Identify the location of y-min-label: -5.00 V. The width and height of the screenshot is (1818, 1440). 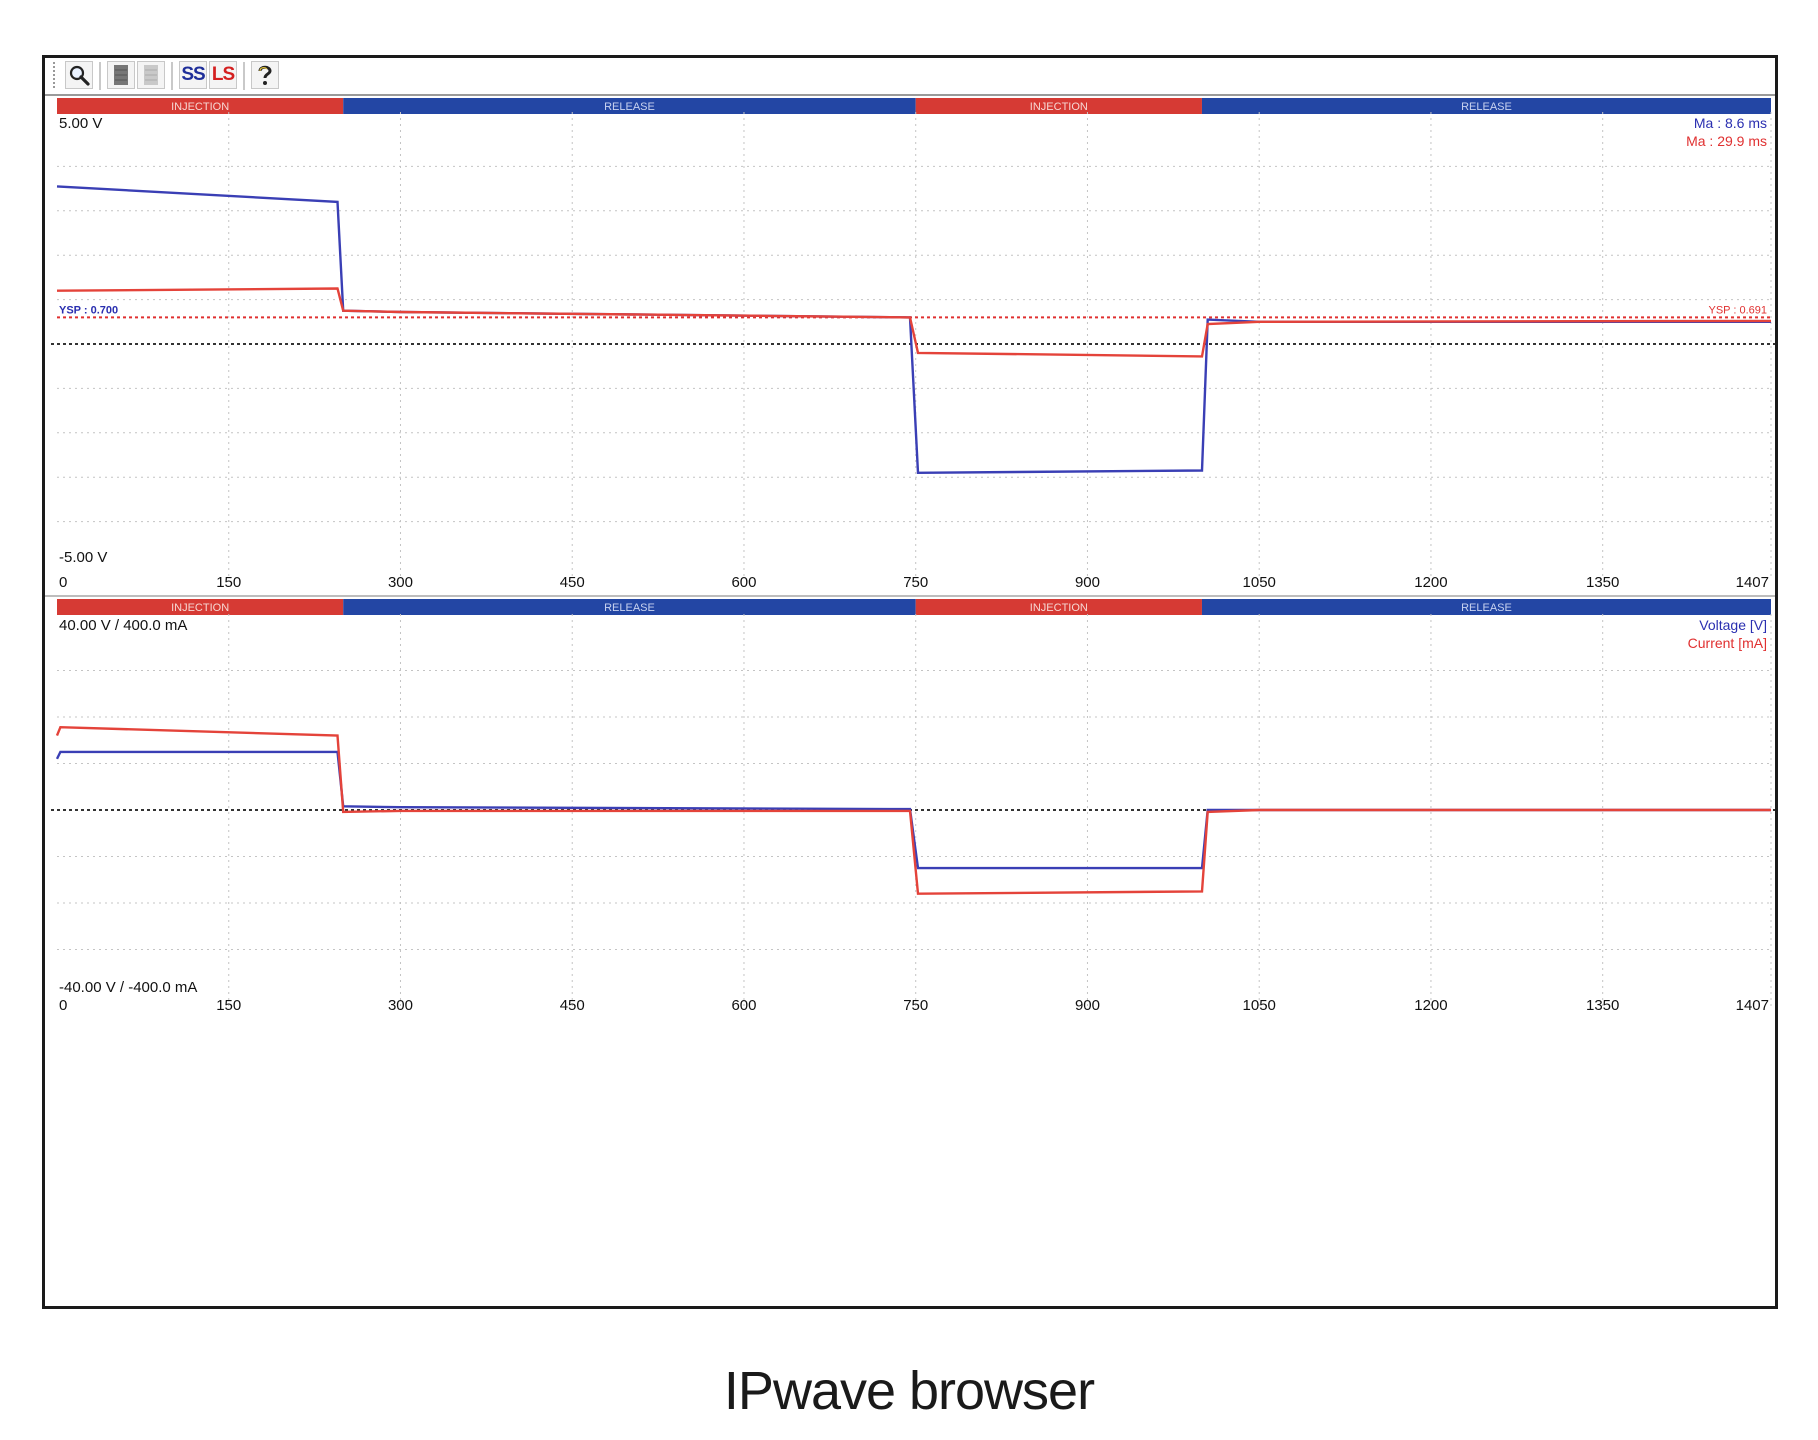
(83, 557).